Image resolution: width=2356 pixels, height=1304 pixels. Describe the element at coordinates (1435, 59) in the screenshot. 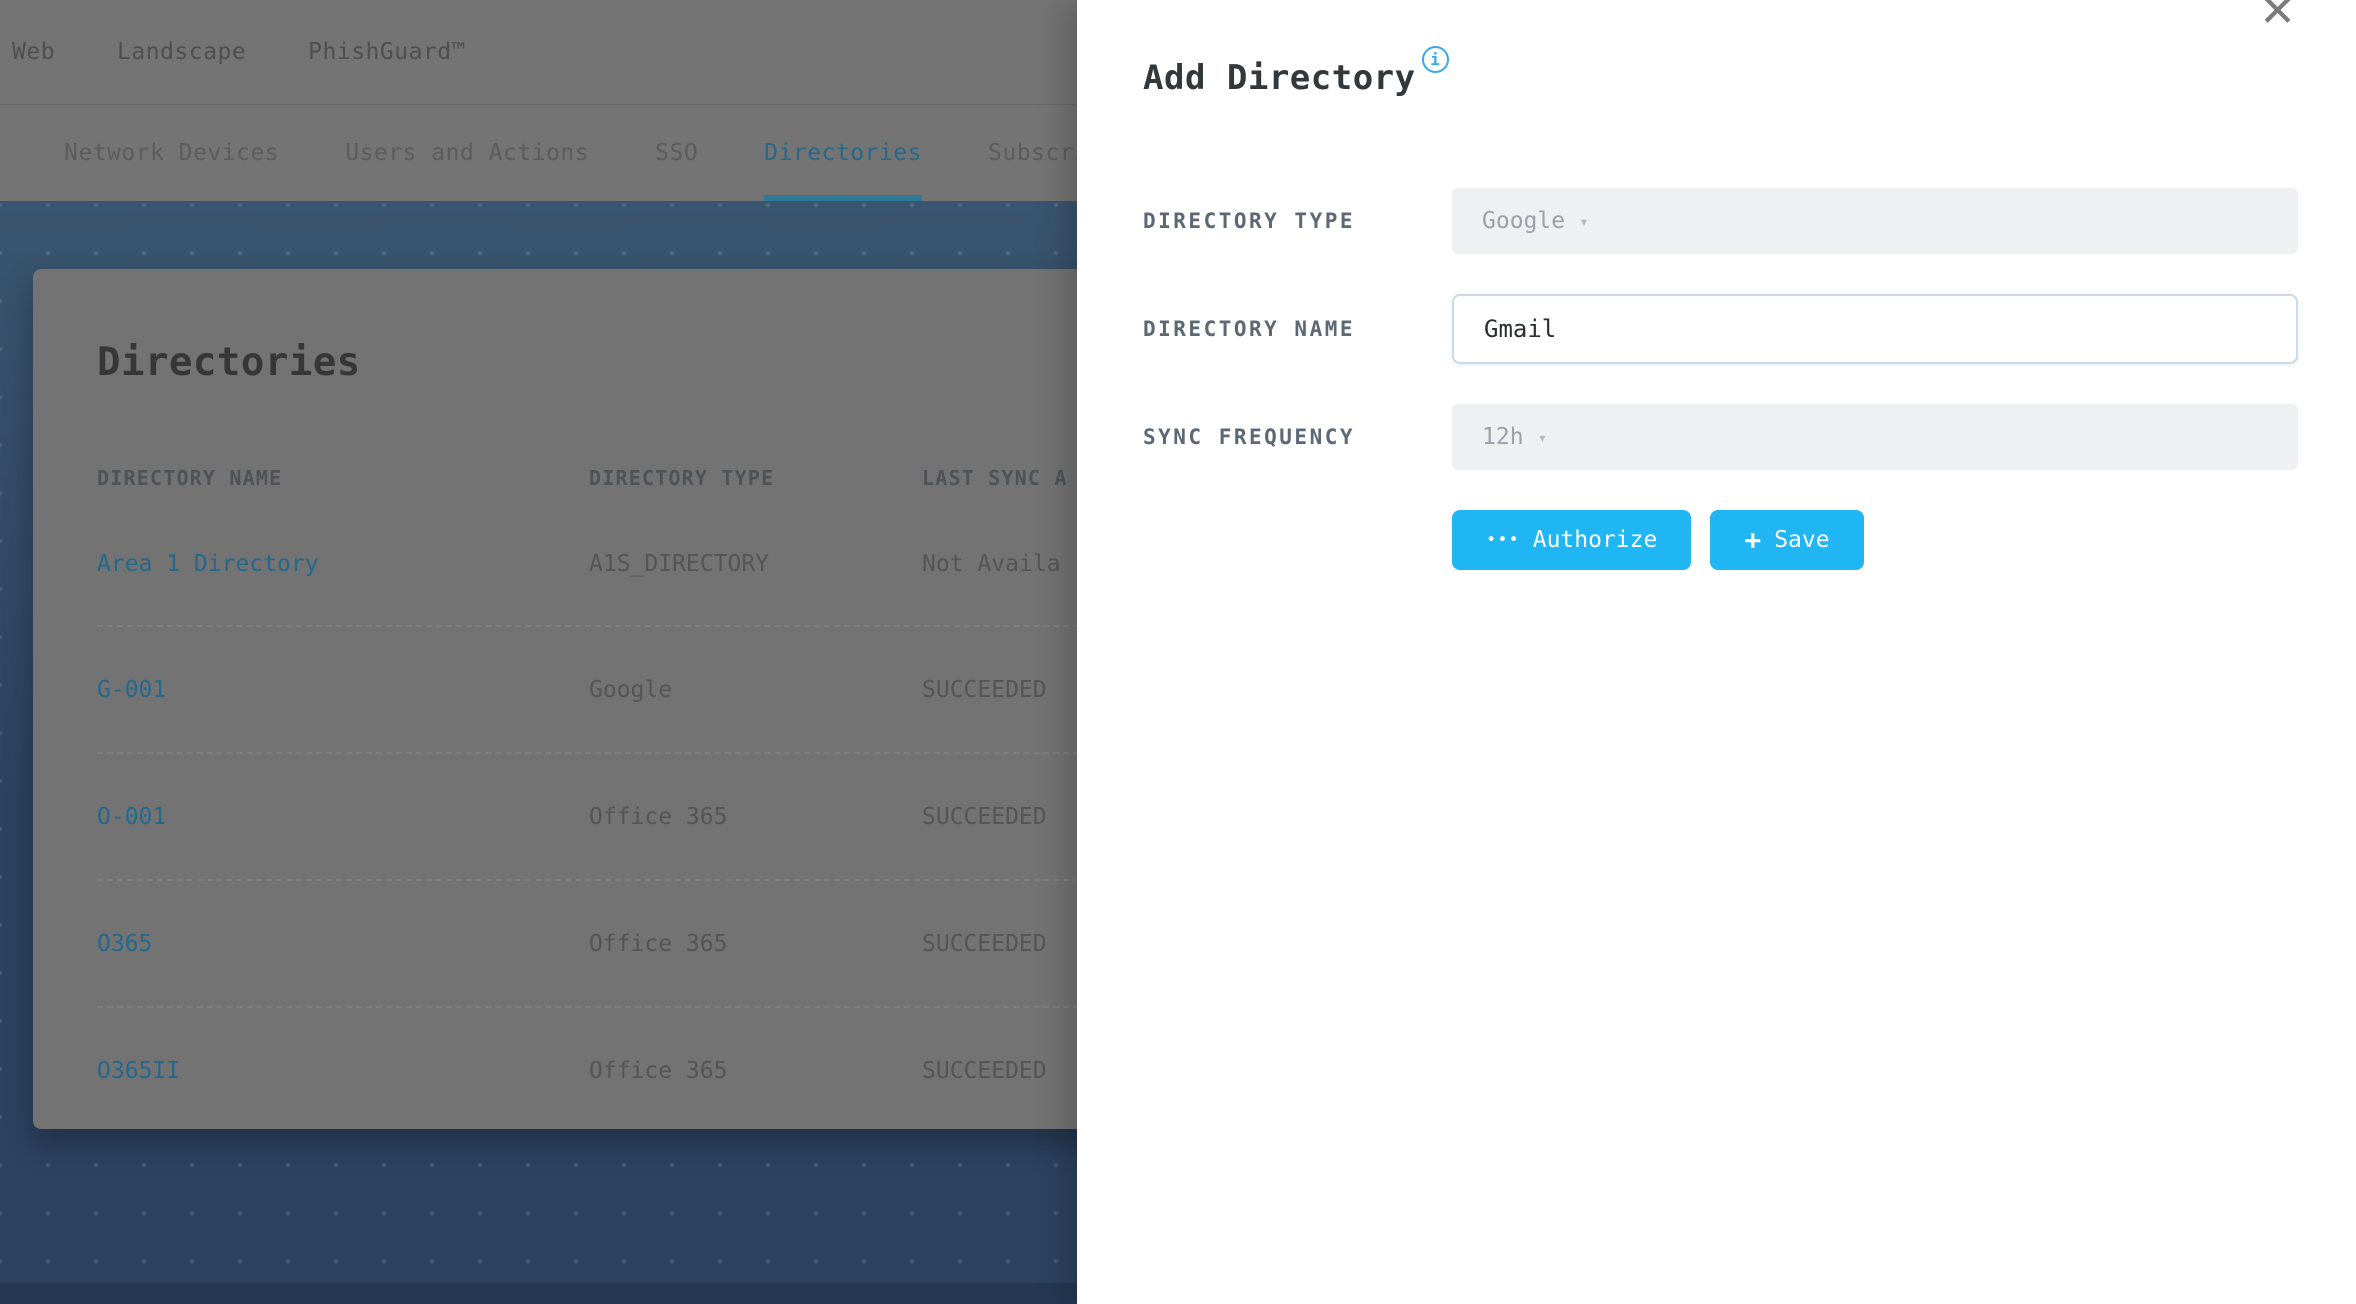

I see `info-icon: i` at that location.